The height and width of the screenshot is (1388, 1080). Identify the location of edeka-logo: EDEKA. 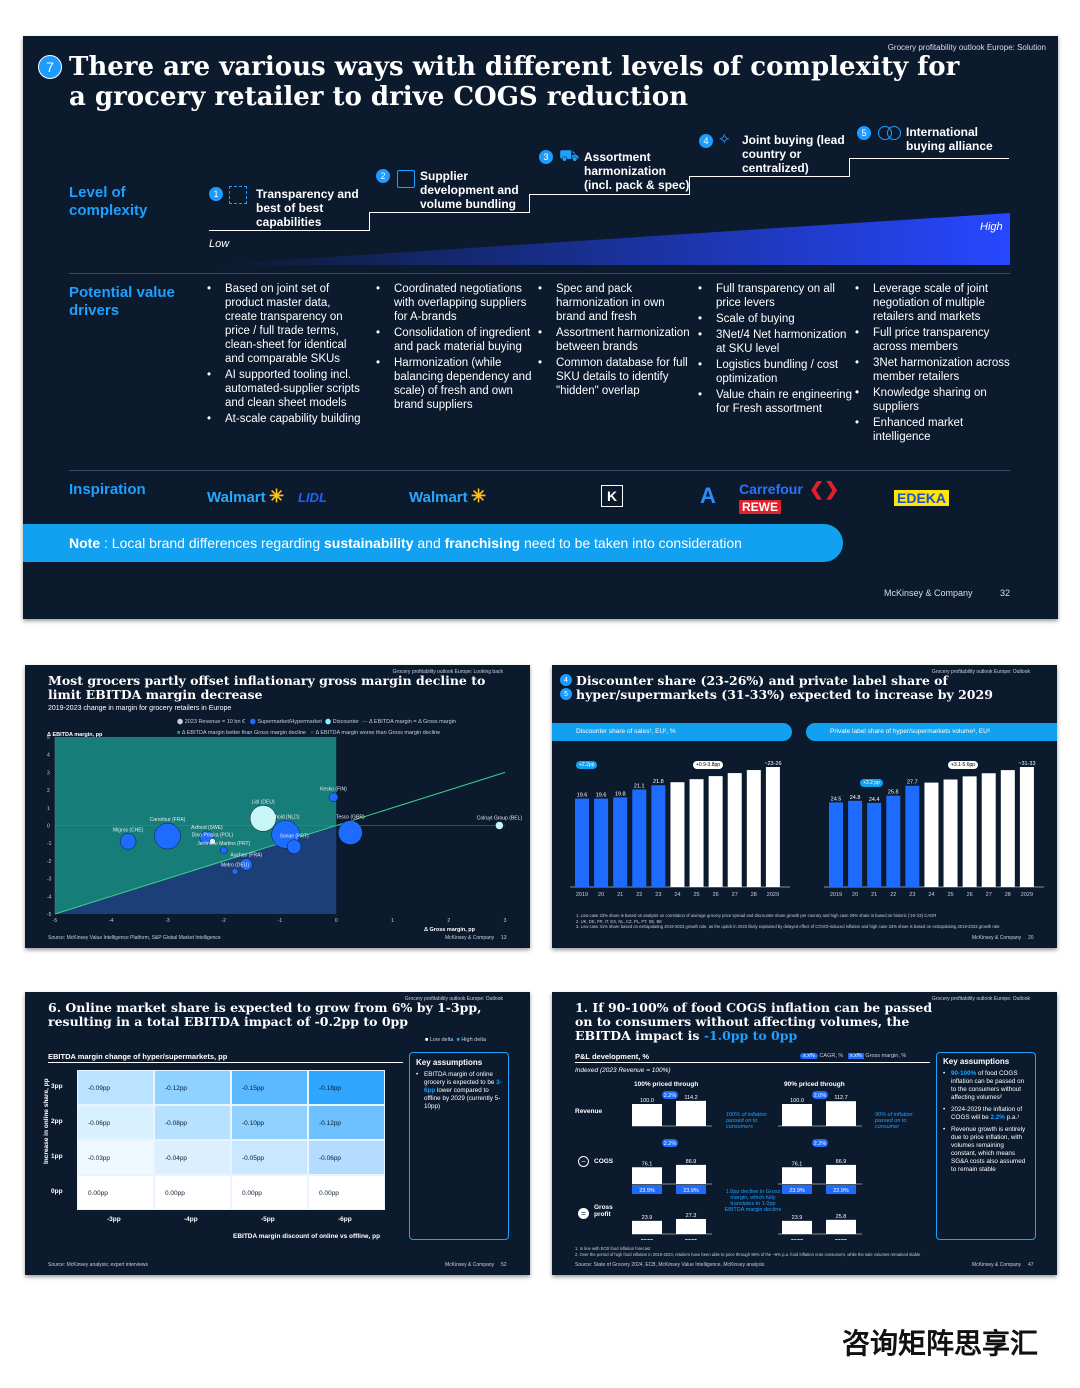
(922, 498).